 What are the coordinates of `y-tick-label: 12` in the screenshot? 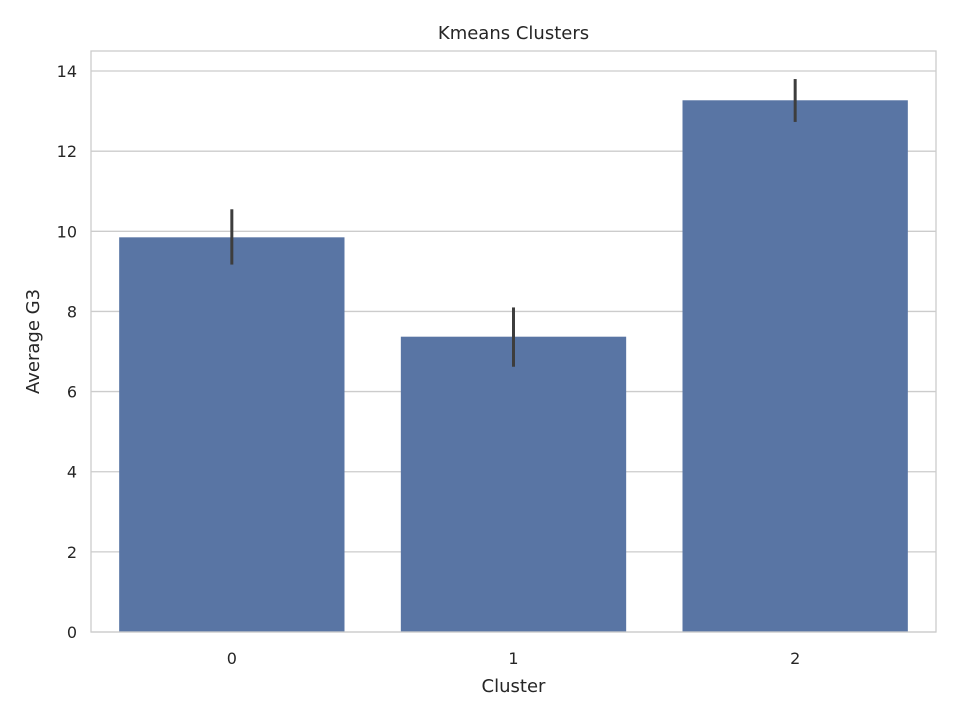 It's located at (67, 151).